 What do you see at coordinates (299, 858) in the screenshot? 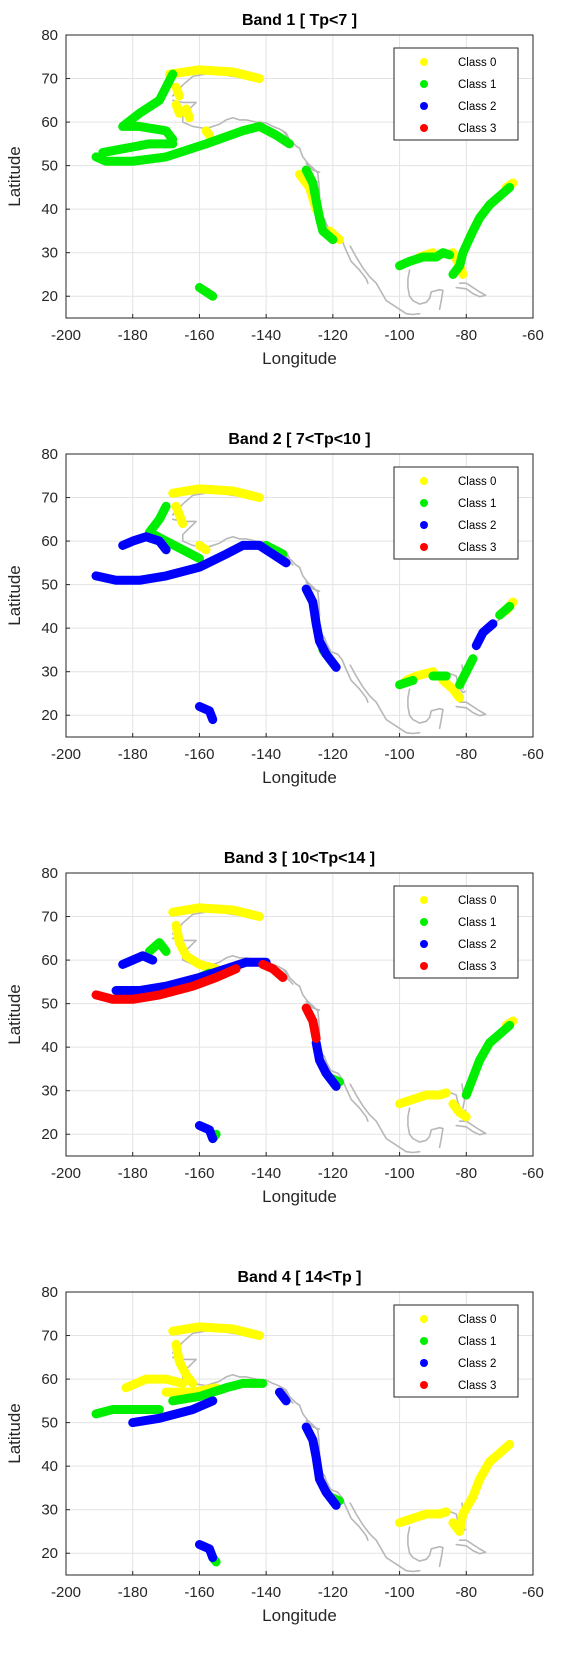
I see `chart-title: Band 3 [ 10<Tp<14 ]` at bounding box center [299, 858].